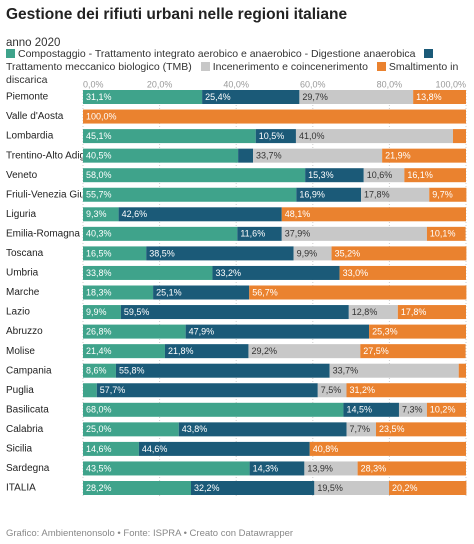 This screenshot has width=474, height=544. What do you see at coordinates (265, 292) in the screenshot?
I see `value-label: 56,7%` at bounding box center [265, 292].